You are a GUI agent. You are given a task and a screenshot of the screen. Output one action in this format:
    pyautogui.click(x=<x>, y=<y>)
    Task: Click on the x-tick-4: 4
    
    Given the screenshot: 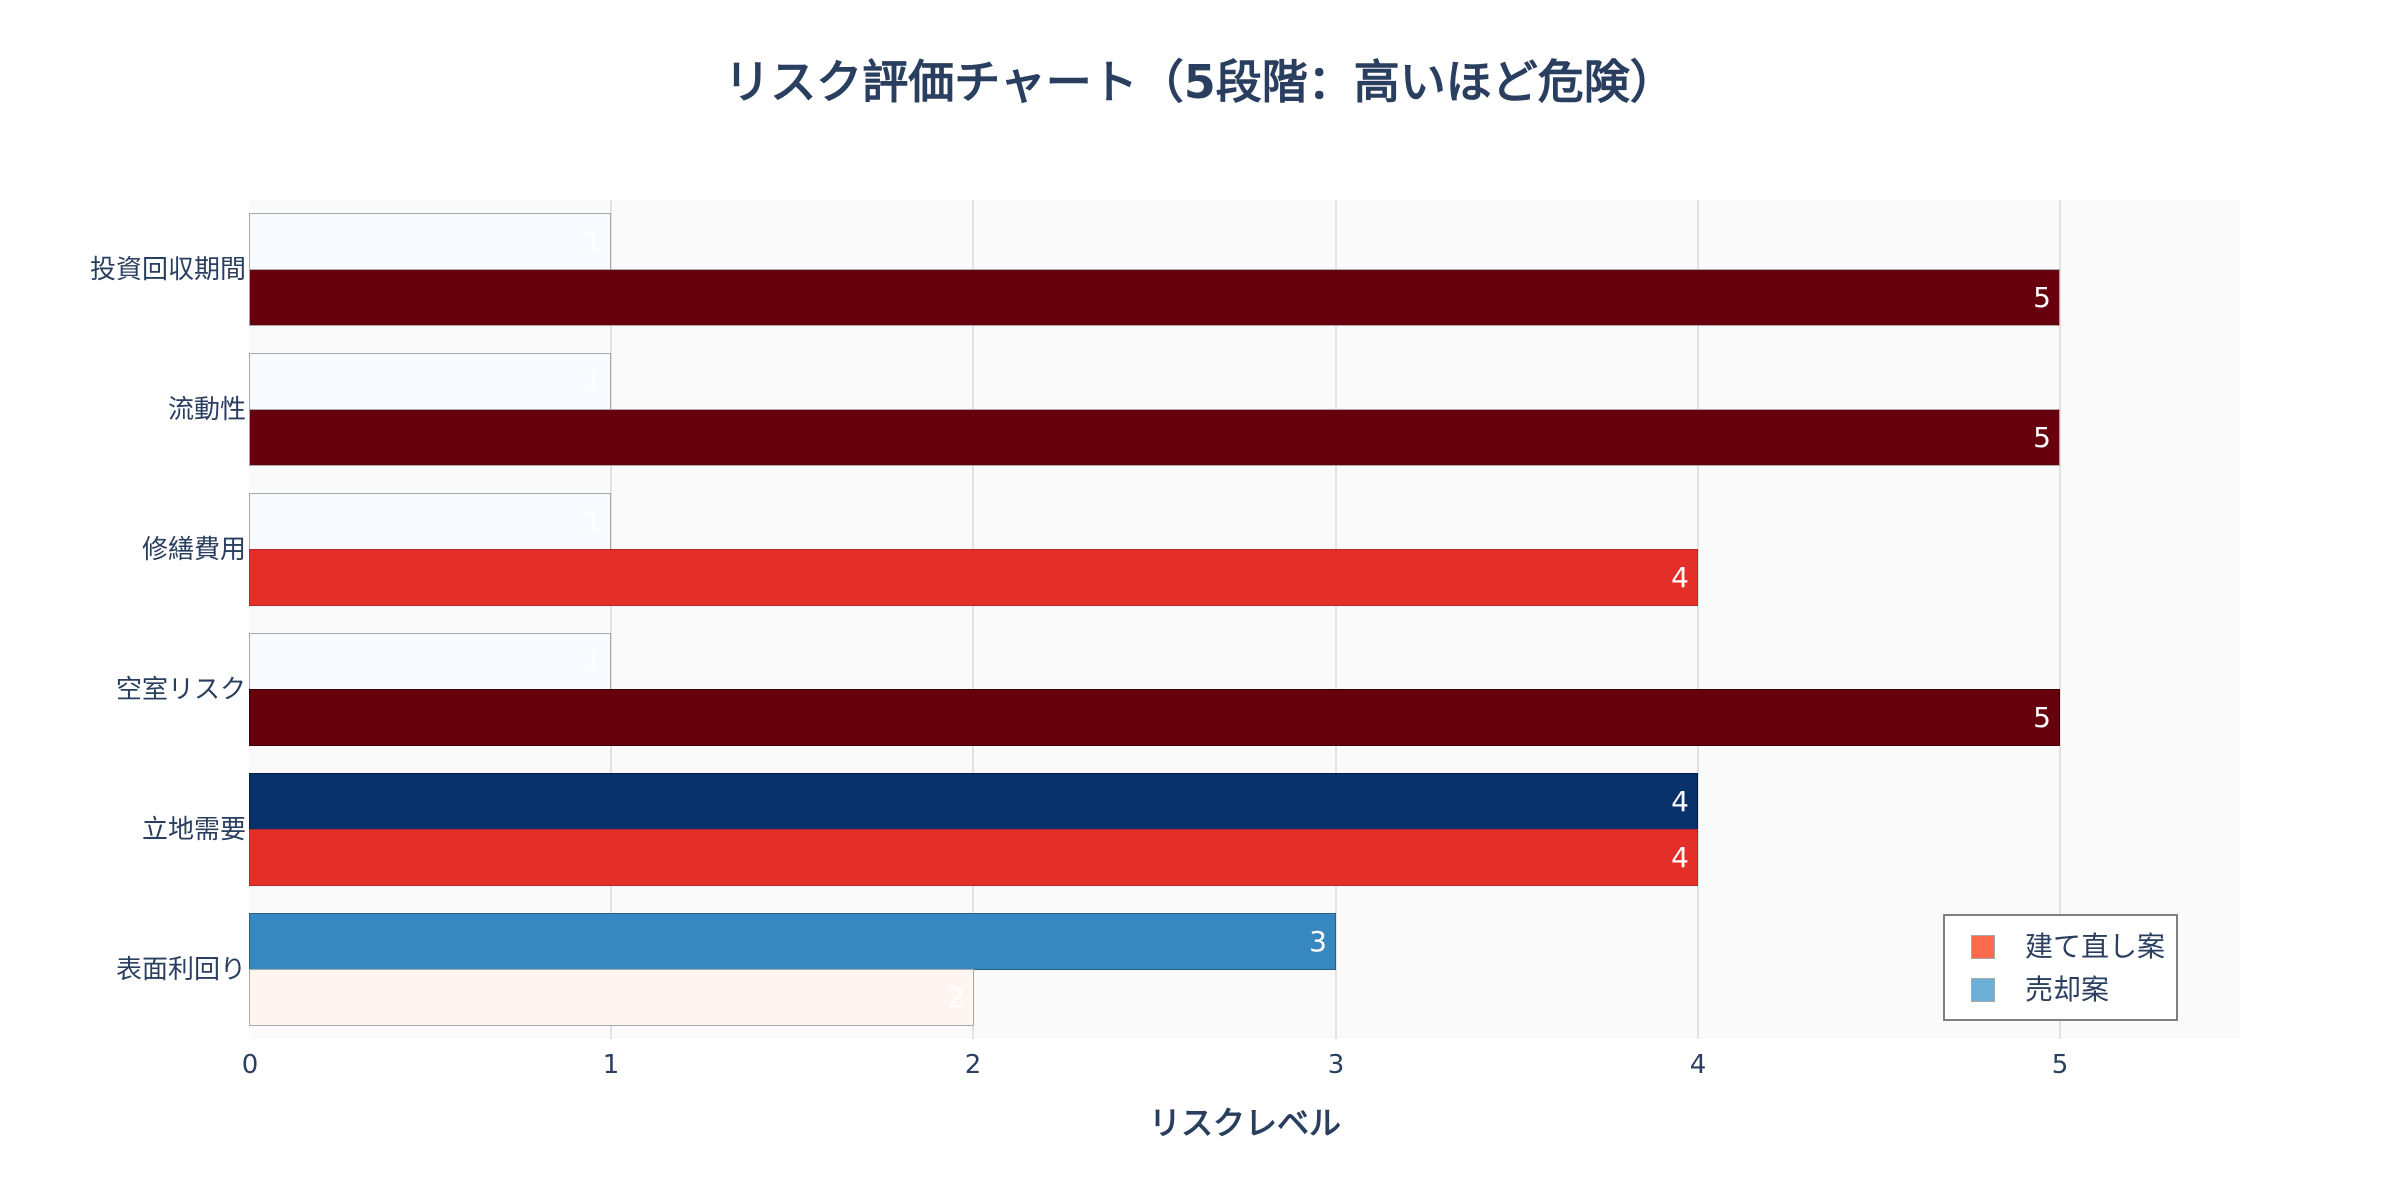 What is the action you would take?
    pyautogui.click(x=1698, y=1065)
    